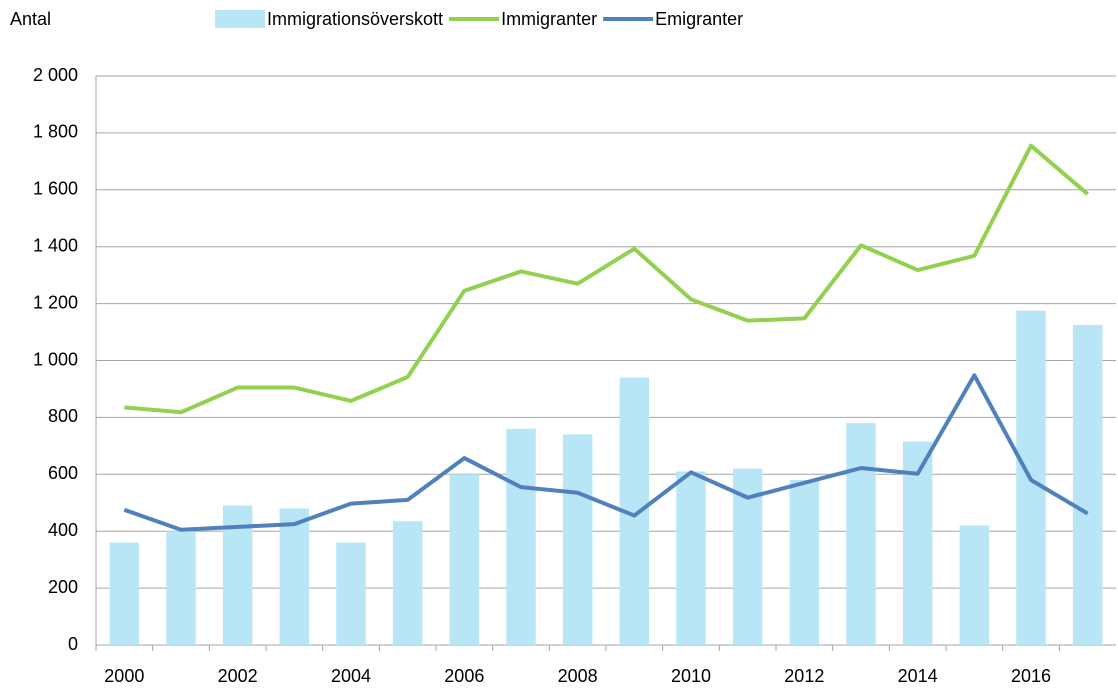 The width and height of the screenshot is (1118, 695). I want to click on y-tick-label: 800, so click(63, 416).